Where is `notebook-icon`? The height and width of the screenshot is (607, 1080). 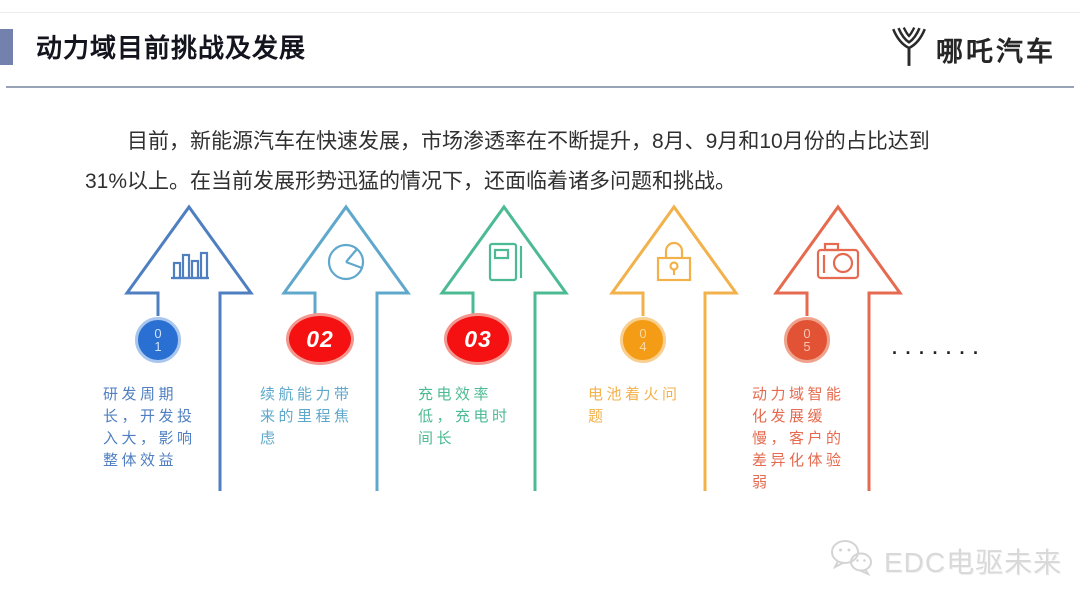 notebook-icon is located at coordinates (505, 262).